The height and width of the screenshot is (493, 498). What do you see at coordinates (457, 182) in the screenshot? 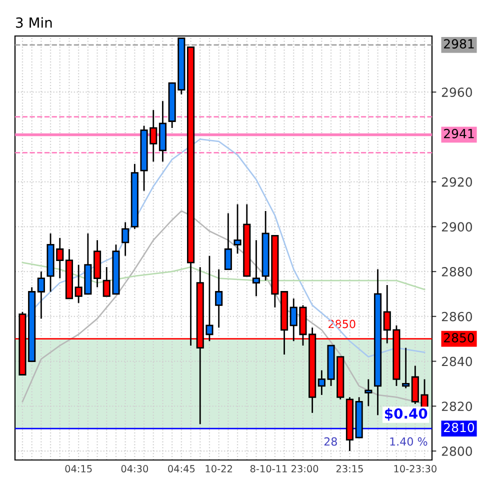
I see `y-tick-label: 2920` at bounding box center [457, 182].